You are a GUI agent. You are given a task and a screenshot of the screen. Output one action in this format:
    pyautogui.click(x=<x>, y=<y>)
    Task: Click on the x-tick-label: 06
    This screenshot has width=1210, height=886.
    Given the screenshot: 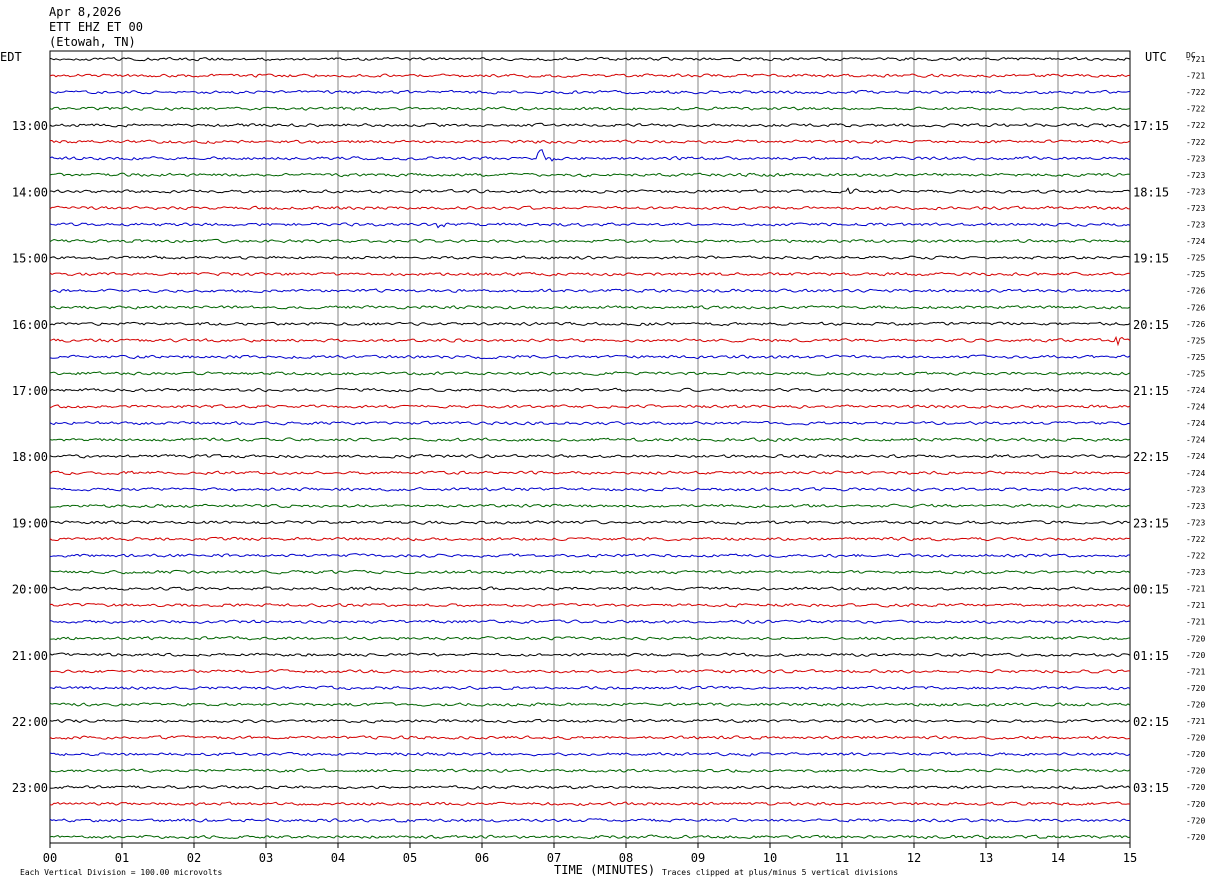 What is the action you would take?
    pyautogui.click(x=482, y=858)
    